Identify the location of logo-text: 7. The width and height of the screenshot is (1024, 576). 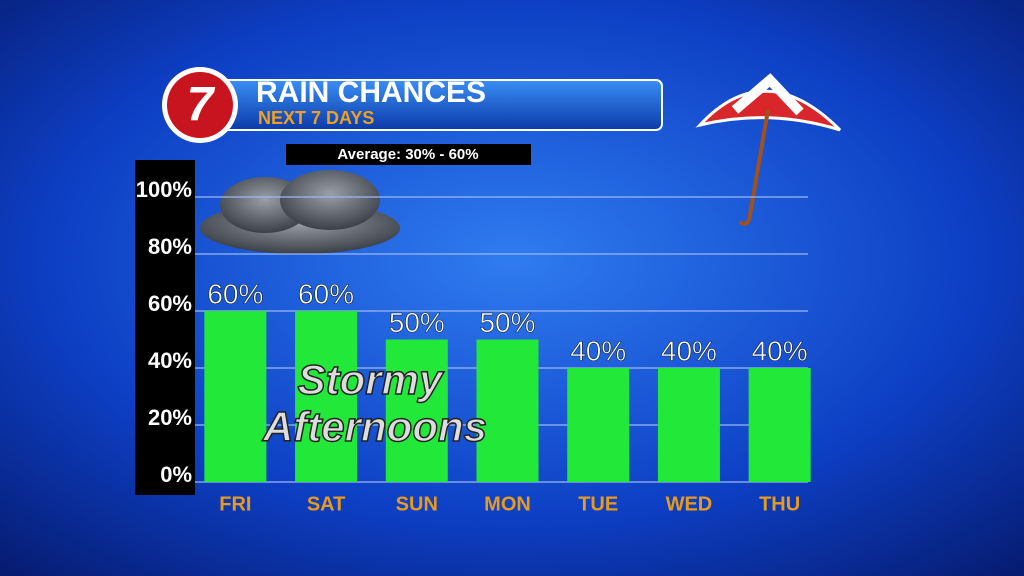
(201, 105).